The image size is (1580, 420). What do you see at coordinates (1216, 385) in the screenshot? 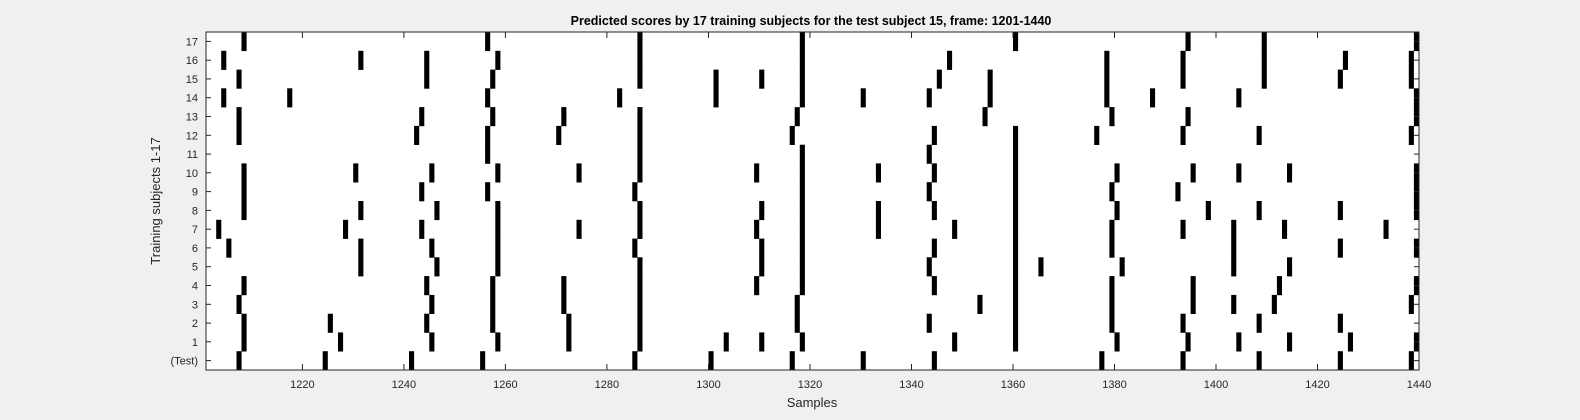
I see `x-tick-label: 1400` at bounding box center [1216, 385].